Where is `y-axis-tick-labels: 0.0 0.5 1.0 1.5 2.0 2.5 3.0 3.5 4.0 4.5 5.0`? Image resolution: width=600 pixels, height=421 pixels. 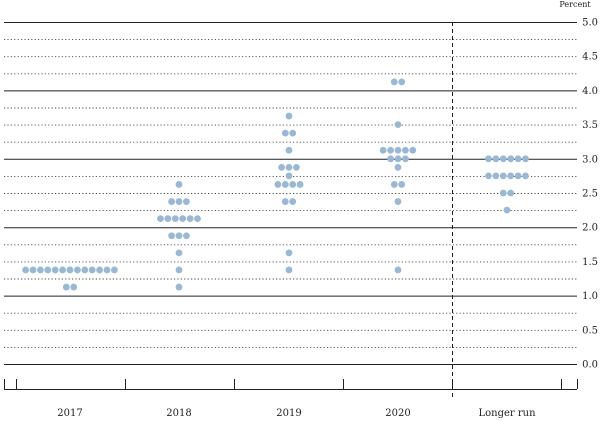
y-axis-tick-labels: 0.0 0.5 1.0 1.5 2.0 2.5 3.0 3.5 4.0 4.5 5.0 is located at coordinates (590, 194).